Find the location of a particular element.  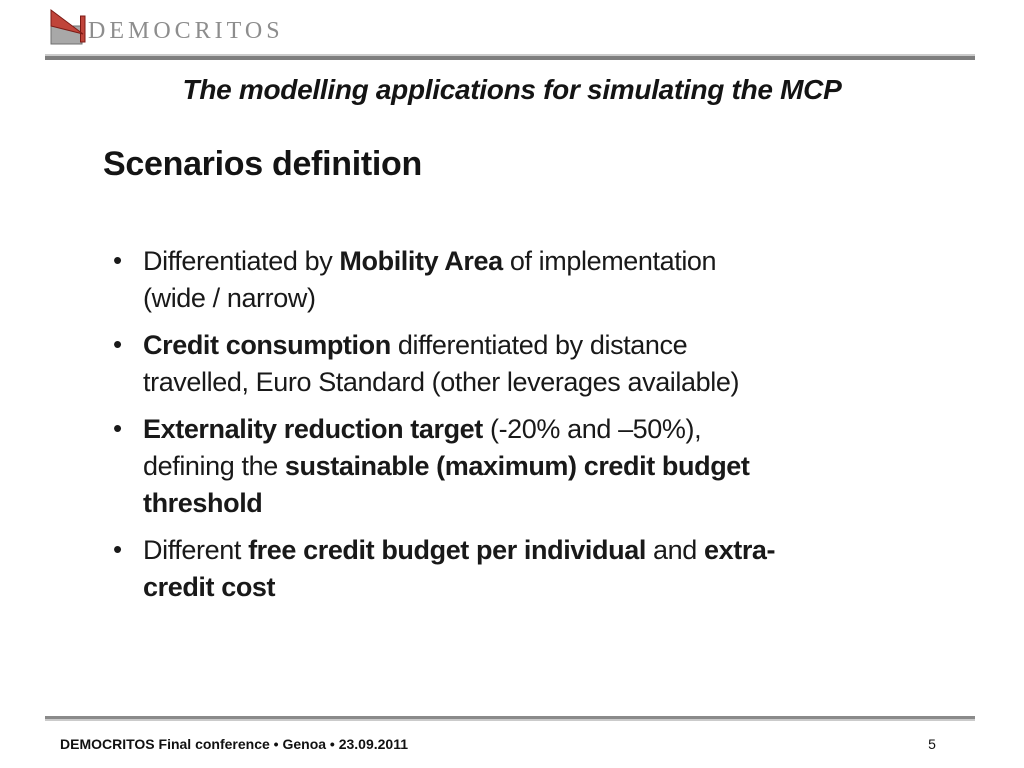

footer-divider is located at coordinates (510, 718).